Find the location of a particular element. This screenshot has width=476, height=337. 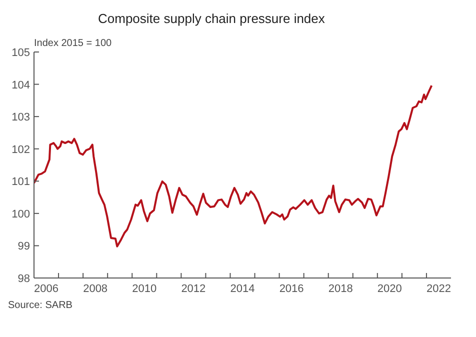

x-tick-label: 2006 is located at coordinates (46, 289).